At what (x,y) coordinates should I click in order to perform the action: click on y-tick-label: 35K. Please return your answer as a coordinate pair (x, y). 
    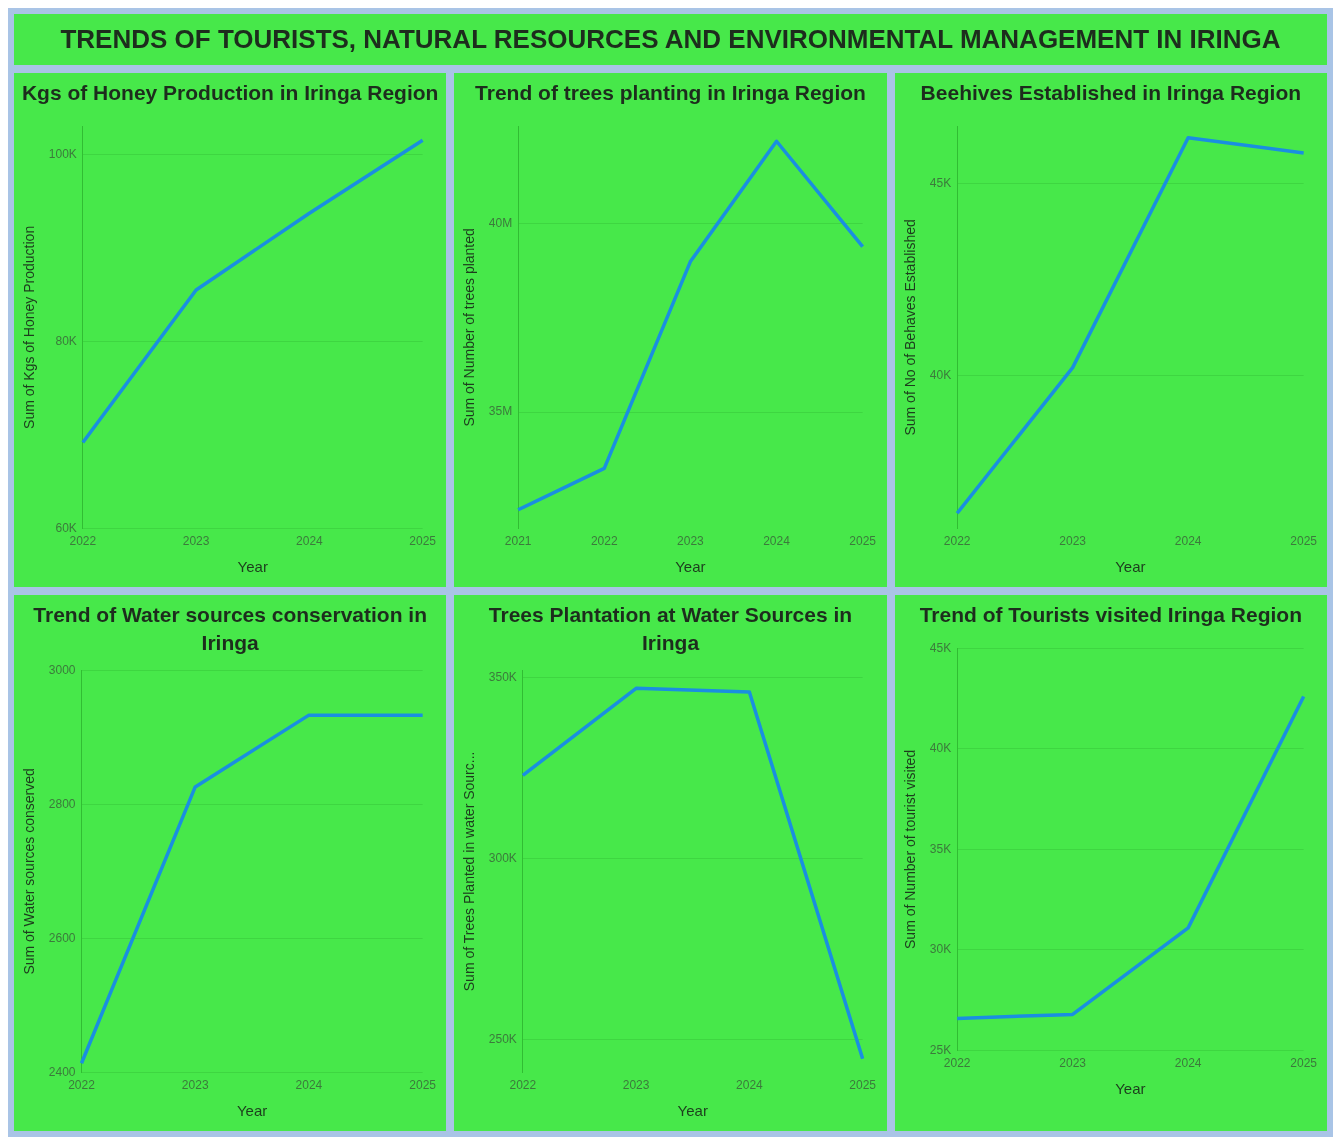
    Looking at the image, I should click on (940, 848).